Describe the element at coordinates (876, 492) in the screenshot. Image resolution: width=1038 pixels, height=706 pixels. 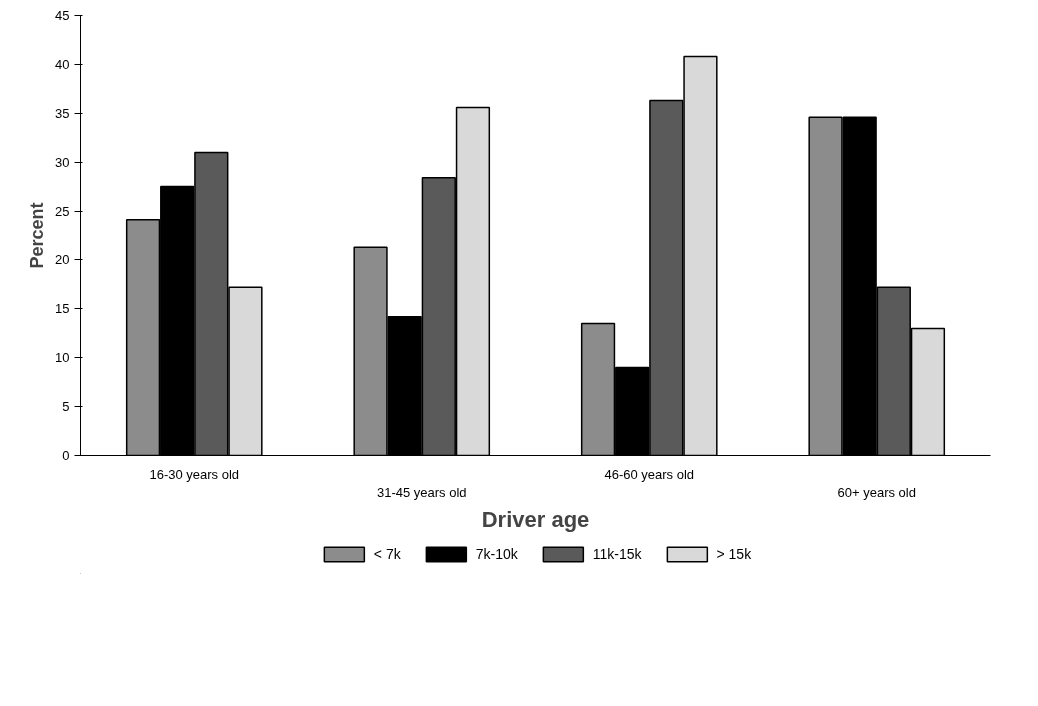
I see `x-tick-label: 60+ years old` at that location.